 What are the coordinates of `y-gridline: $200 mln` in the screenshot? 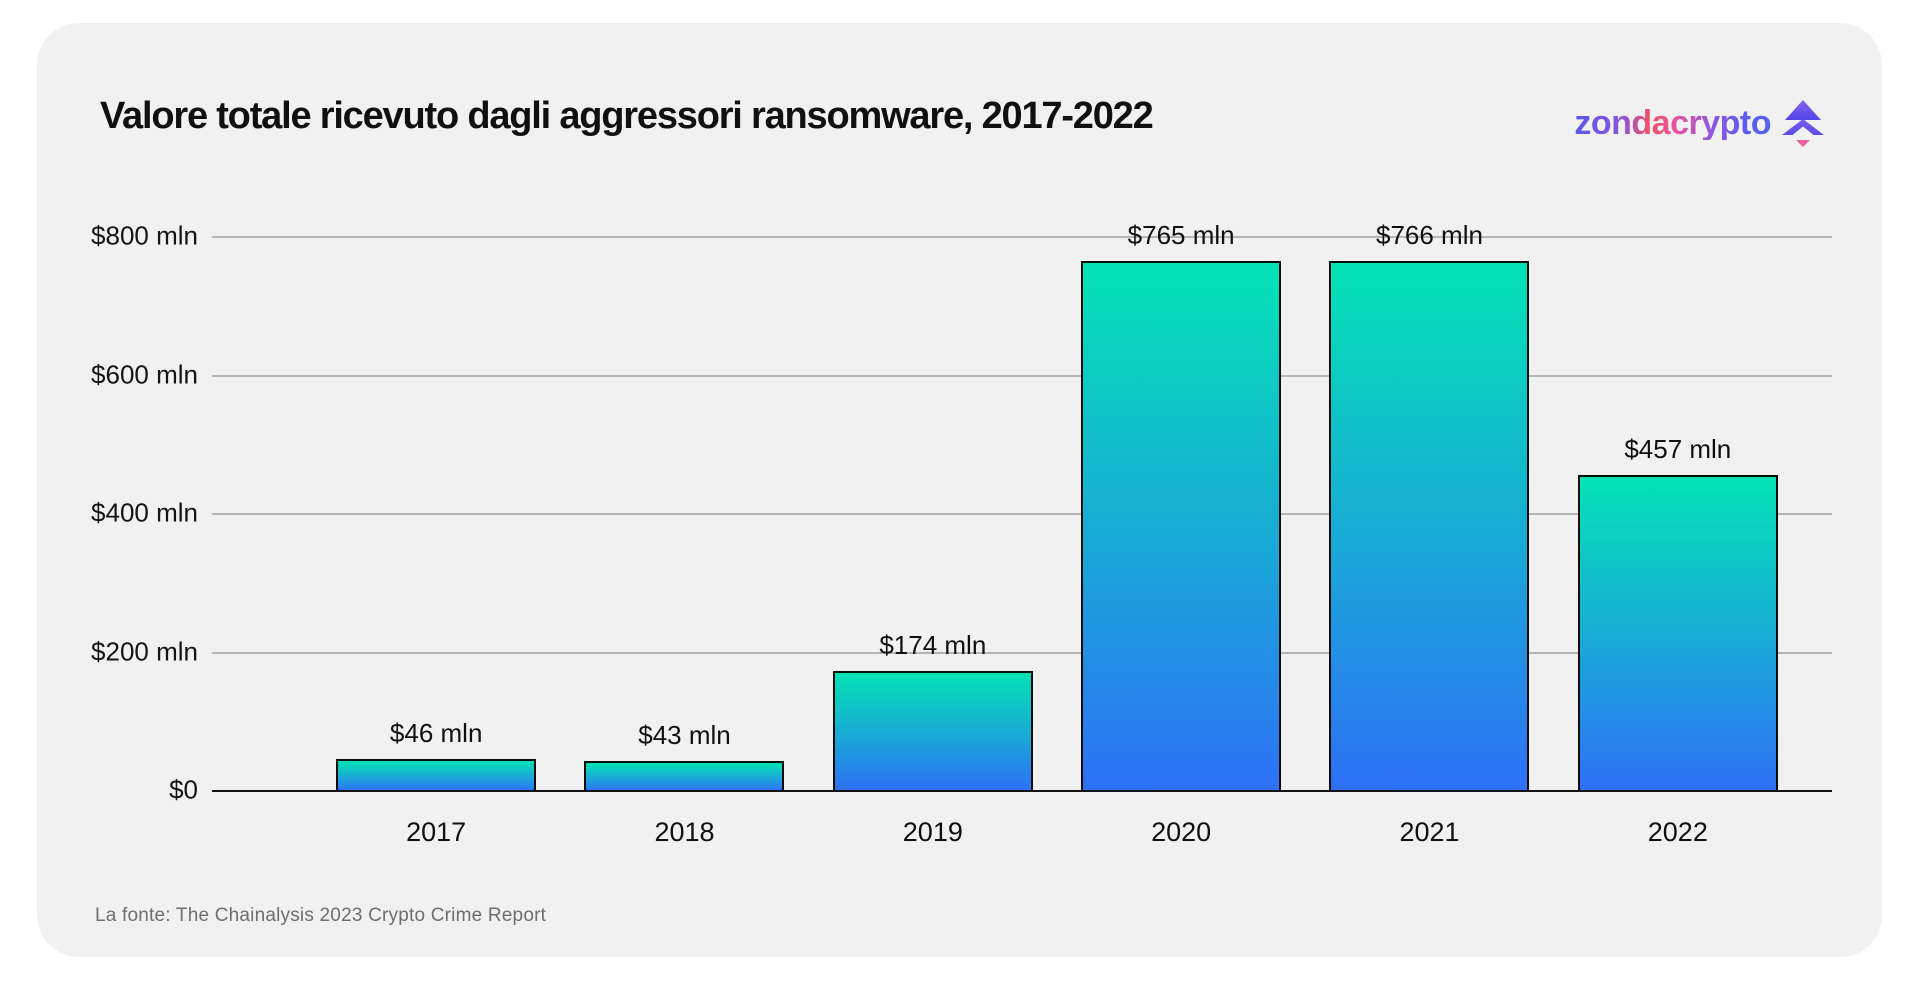 It's located at (961, 651).